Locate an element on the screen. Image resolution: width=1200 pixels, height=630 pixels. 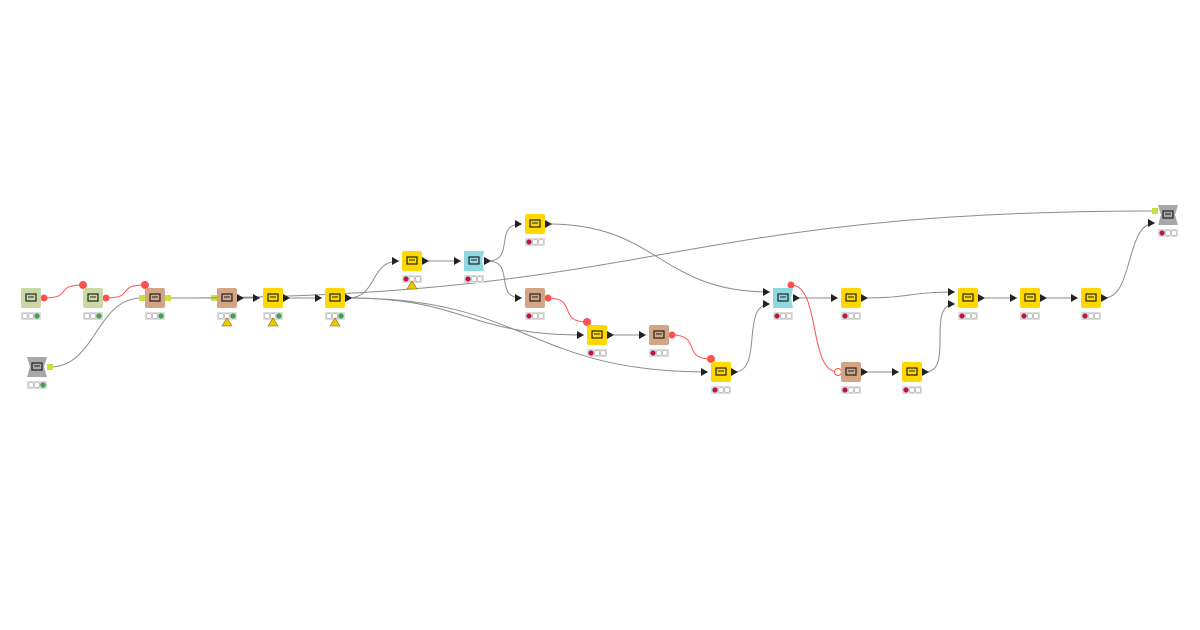
connection-n15-n17 is located at coordinates (814, 328).